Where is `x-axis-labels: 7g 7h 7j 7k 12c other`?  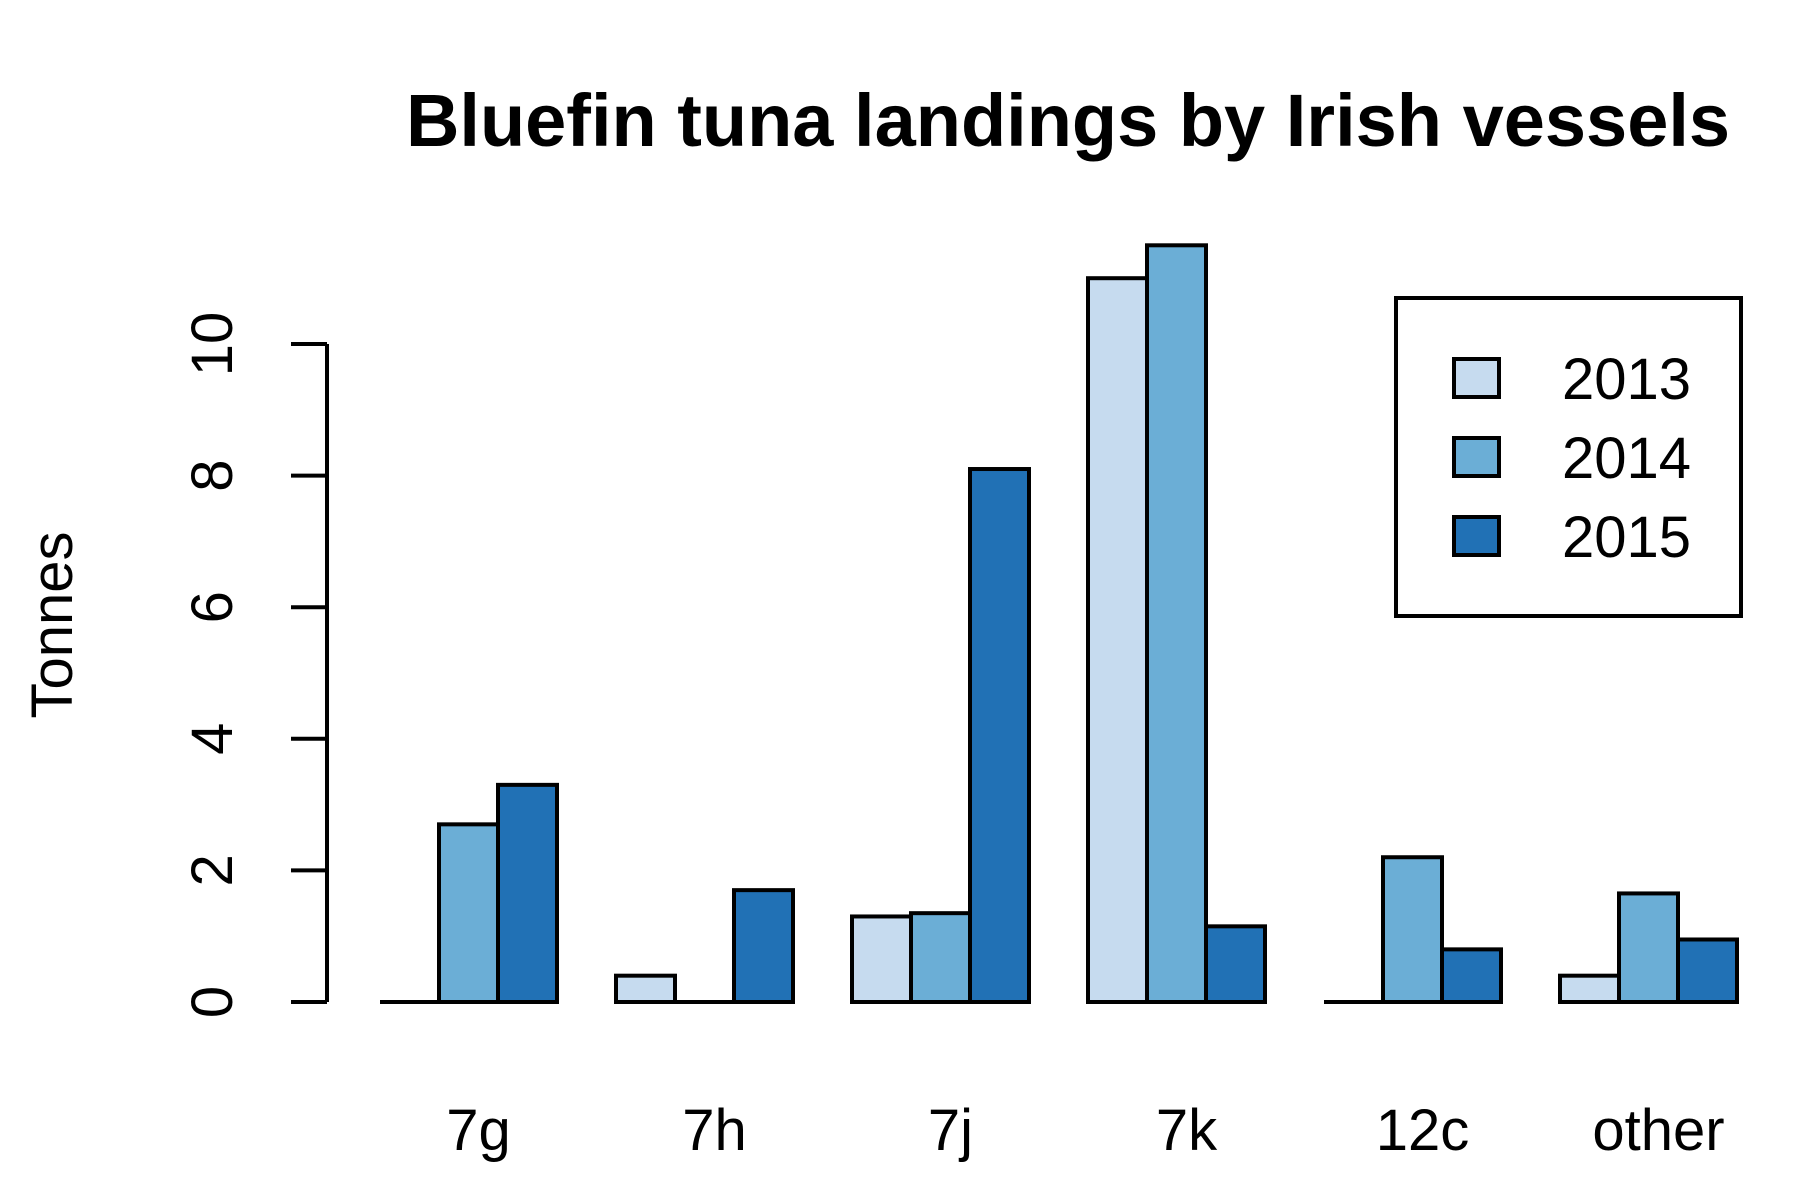 x-axis-labels: 7g 7h 7j 7k 12c other is located at coordinates (1085, 1130).